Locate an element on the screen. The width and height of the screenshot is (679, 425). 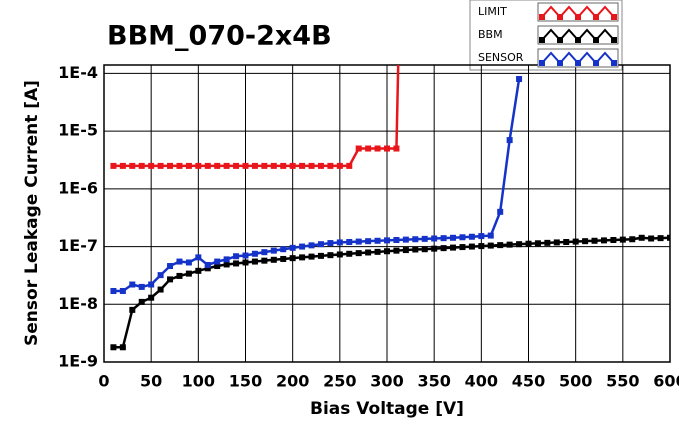
y-tick-label: 1E-5 is located at coordinates (78, 130).